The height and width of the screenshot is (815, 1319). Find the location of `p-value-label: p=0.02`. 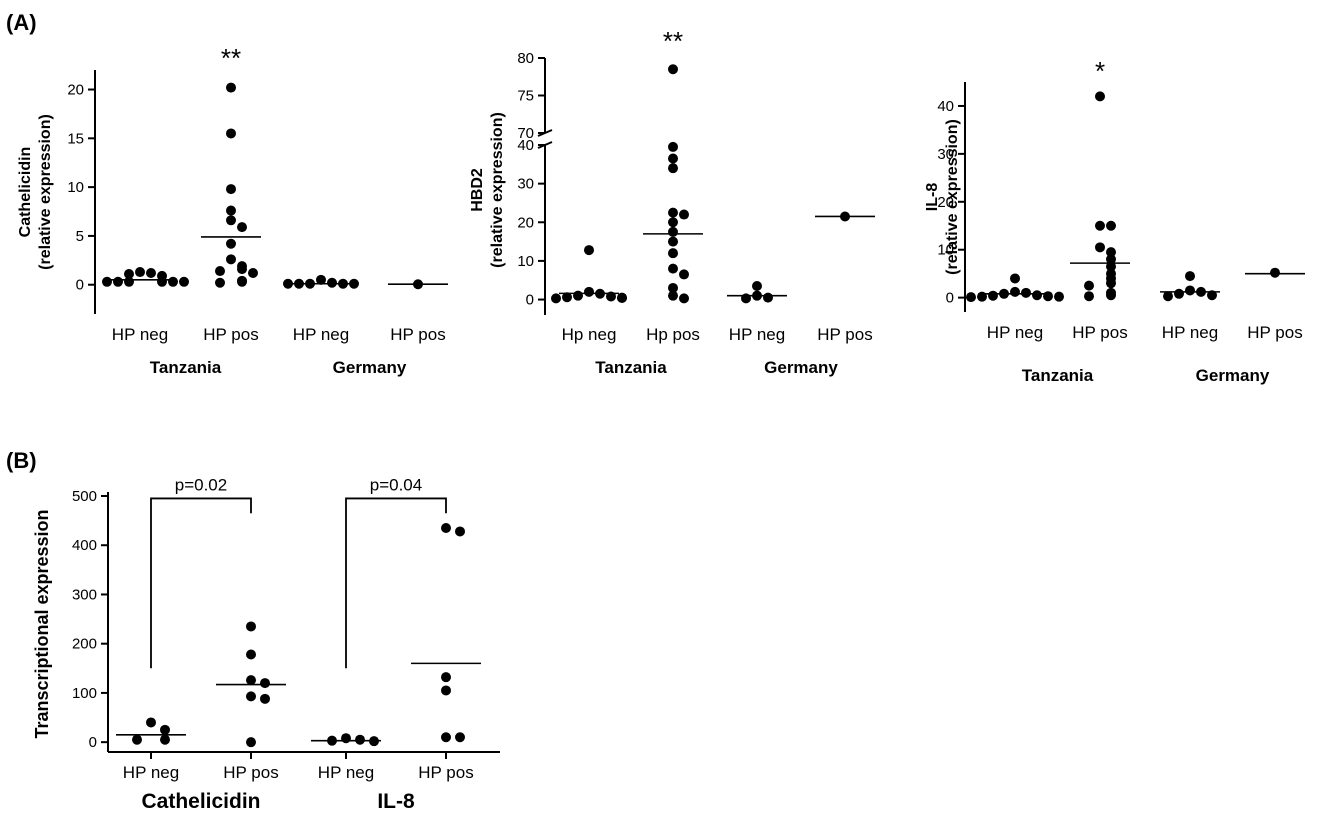

p-value-label: p=0.02 is located at coordinates (201, 484).